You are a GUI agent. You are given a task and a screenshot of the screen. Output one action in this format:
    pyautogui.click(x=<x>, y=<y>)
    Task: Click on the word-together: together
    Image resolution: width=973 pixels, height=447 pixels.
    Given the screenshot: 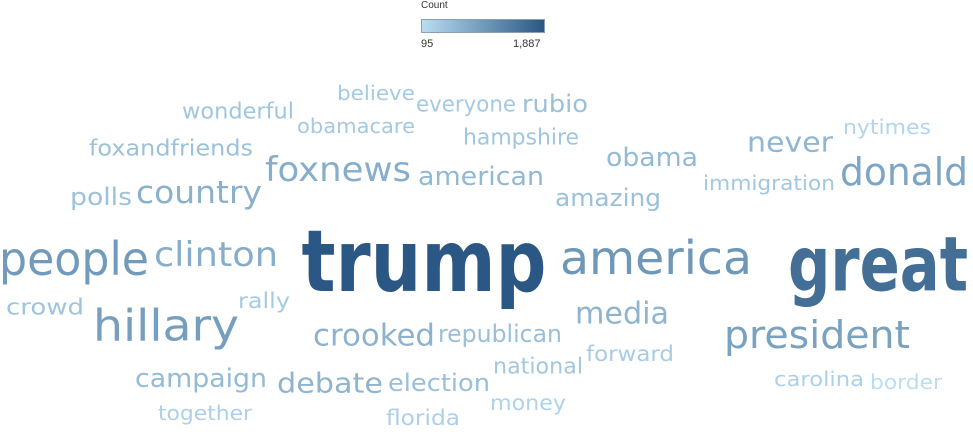 What is the action you would take?
    pyautogui.click(x=205, y=413)
    